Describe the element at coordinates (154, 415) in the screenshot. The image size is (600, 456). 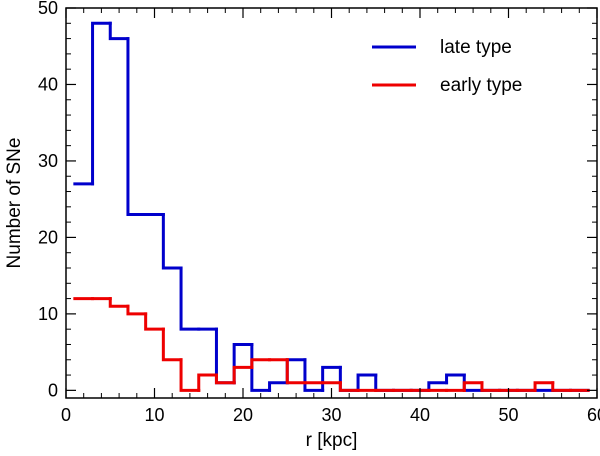
I see `x-tick-label: 10` at that location.